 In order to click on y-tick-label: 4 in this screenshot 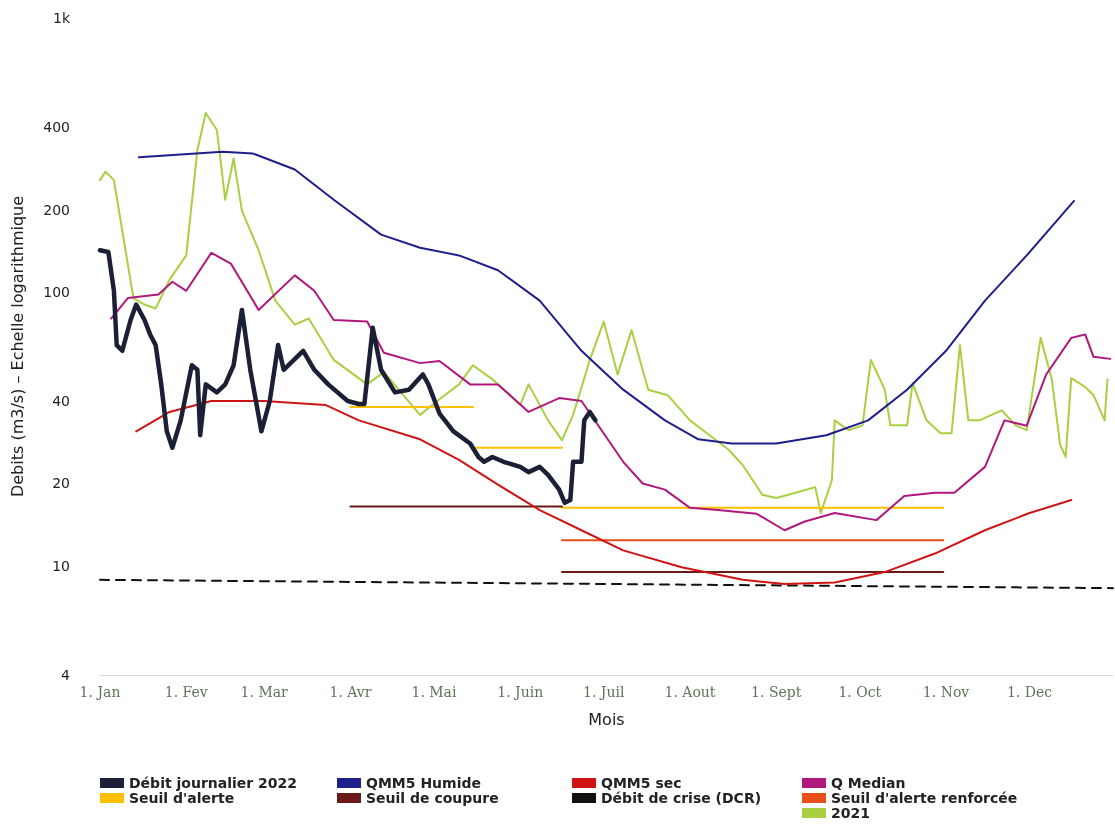, I will do `click(66, 675)`.